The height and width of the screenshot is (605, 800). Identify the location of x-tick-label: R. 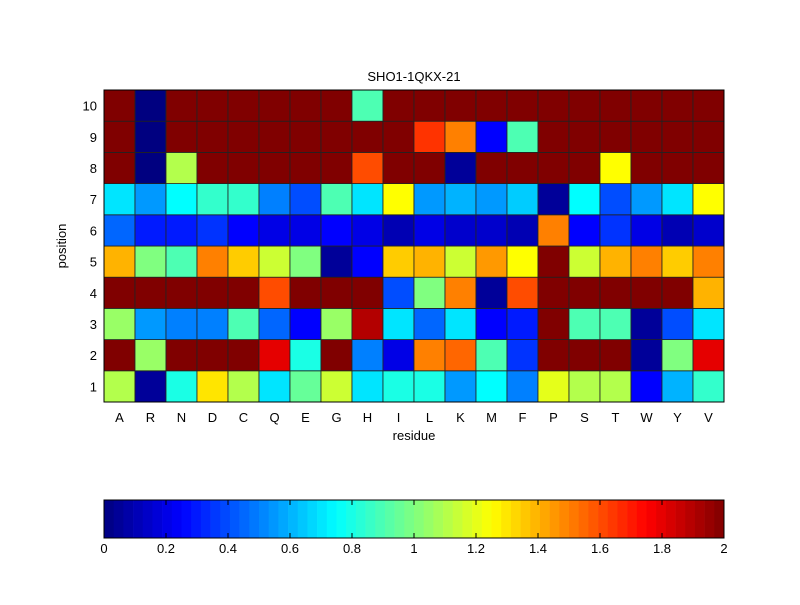
(150, 417).